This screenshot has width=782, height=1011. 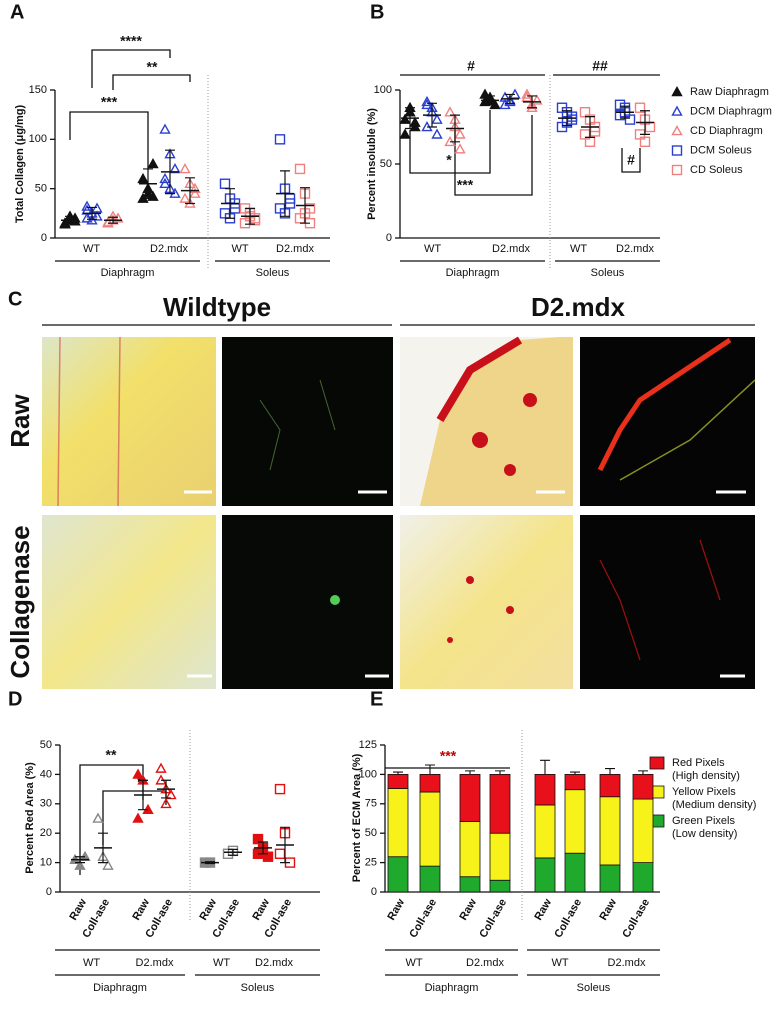 I want to click on row-header: Collagenase, so click(x=20, y=601).